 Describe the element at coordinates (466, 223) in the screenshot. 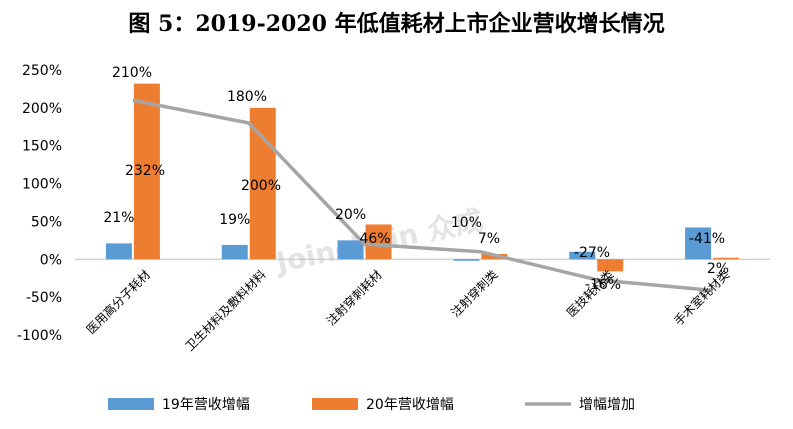

I see `data-label-19: 10%` at that location.